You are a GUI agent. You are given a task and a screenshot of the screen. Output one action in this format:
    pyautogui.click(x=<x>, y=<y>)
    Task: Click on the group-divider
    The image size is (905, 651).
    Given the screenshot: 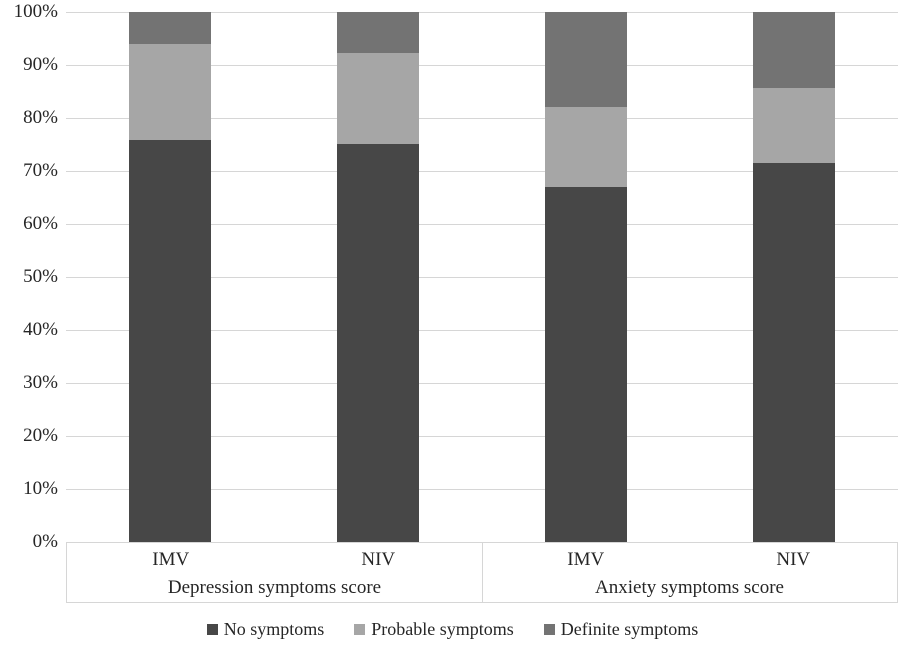 What is the action you would take?
    pyautogui.click(x=482, y=572)
    